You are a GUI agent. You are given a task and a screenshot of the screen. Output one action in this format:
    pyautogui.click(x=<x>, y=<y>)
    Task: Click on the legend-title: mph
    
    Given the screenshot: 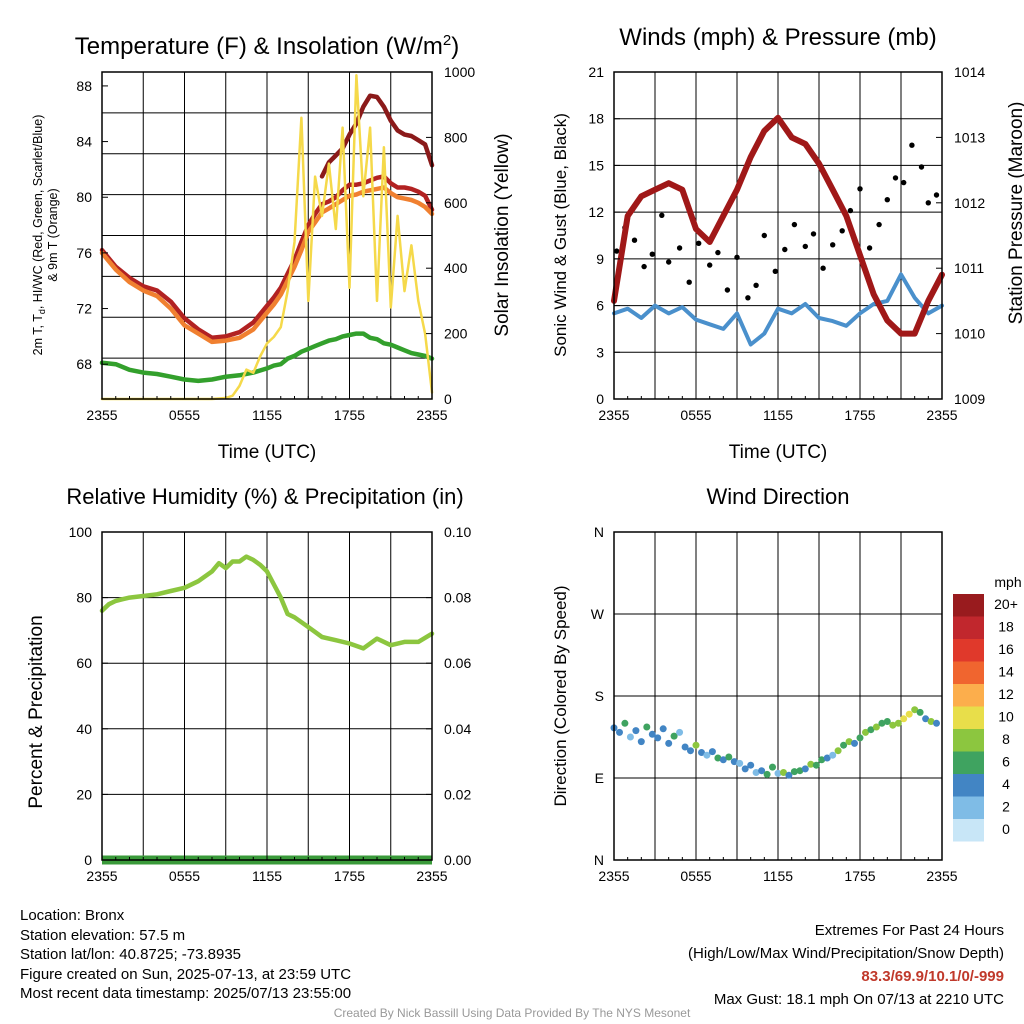 What is the action you would take?
    pyautogui.click(x=1007, y=582)
    